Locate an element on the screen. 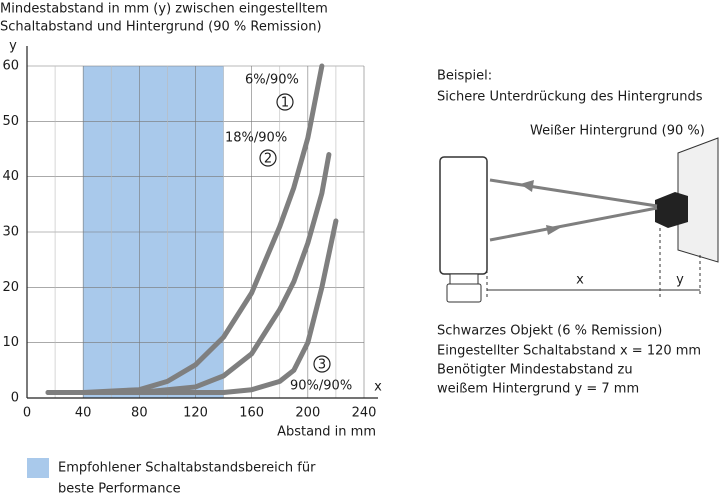 The height and width of the screenshot is (500, 720). series-tag: 2 is located at coordinates (268, 159).